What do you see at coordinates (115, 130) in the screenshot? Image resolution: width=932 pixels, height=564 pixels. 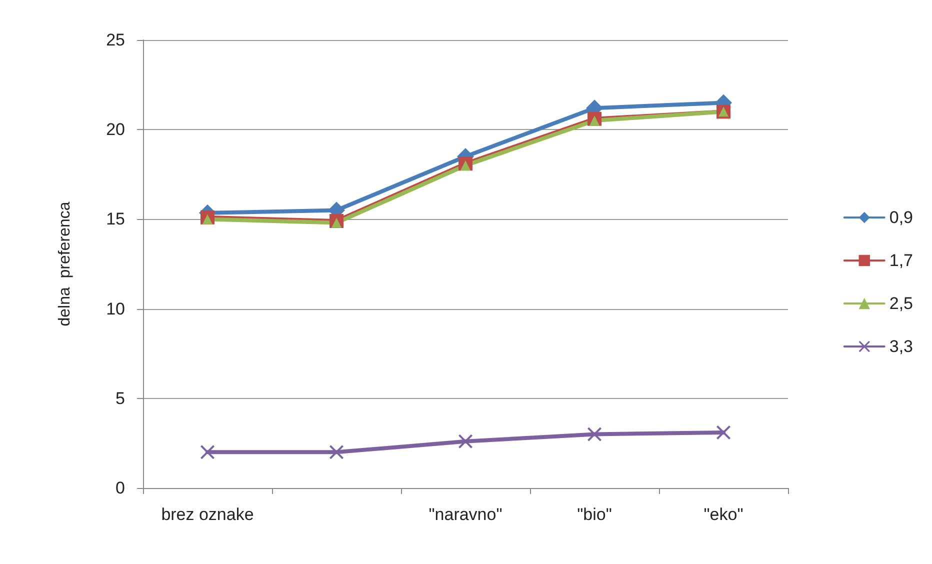 I see `y-tick-label: 20` at bounding box center [115, 130].